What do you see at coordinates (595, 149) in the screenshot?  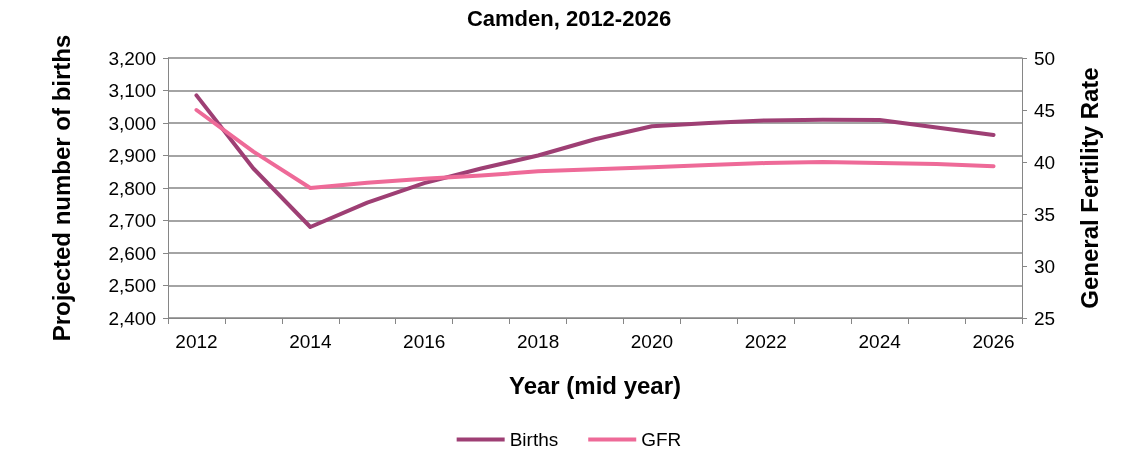 I see `line-series` at bounding box center [595, 149].